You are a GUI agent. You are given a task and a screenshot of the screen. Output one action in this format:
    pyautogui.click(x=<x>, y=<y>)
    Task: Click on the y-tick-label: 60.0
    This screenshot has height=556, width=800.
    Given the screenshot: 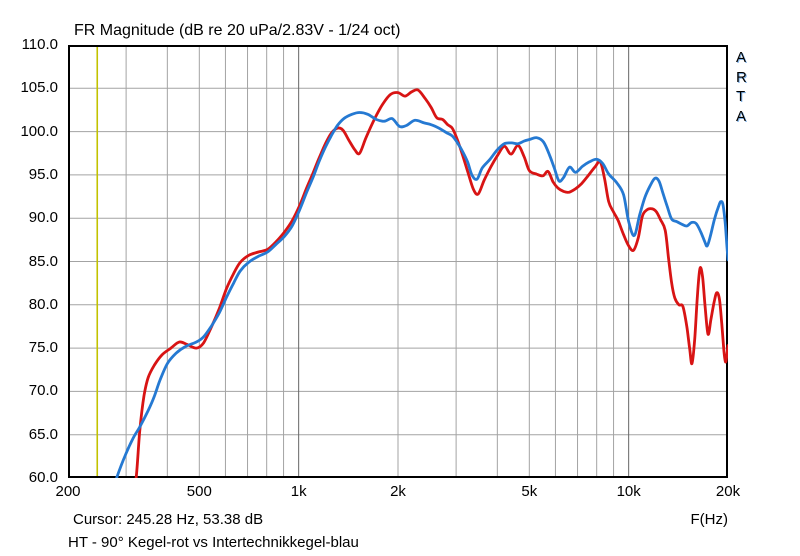 What is the action you would take?
    pyautogui.click(x=43, y=477)
    